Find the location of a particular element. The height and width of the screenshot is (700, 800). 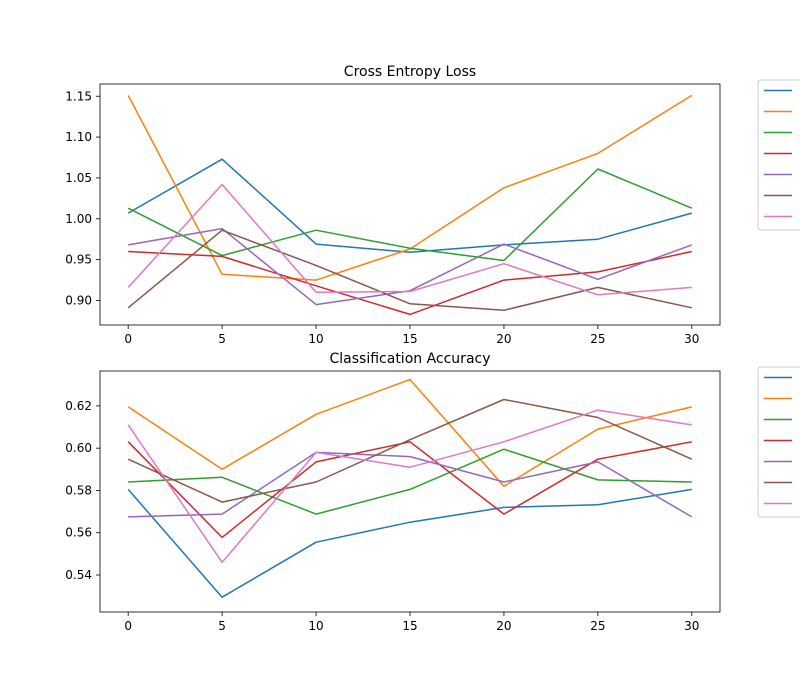

y-tick-label: 1.05 is located at coordinates (78, 178).